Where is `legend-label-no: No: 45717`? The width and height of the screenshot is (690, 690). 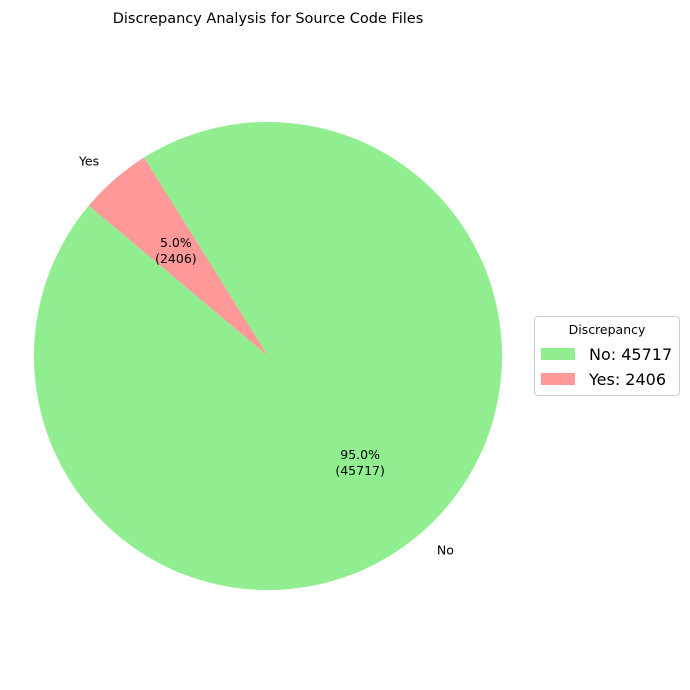 legend-label-no: No: 45717 is located at coordinates (631, 354).